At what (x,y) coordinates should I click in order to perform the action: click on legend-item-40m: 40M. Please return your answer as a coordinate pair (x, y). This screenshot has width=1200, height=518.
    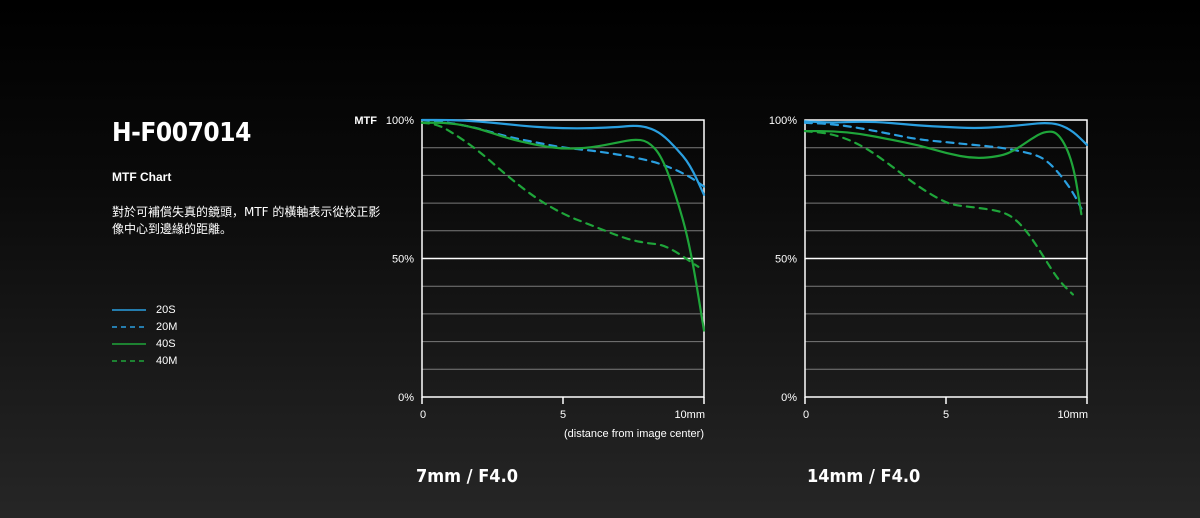
    Looking at the image, I should click on (144, 360).